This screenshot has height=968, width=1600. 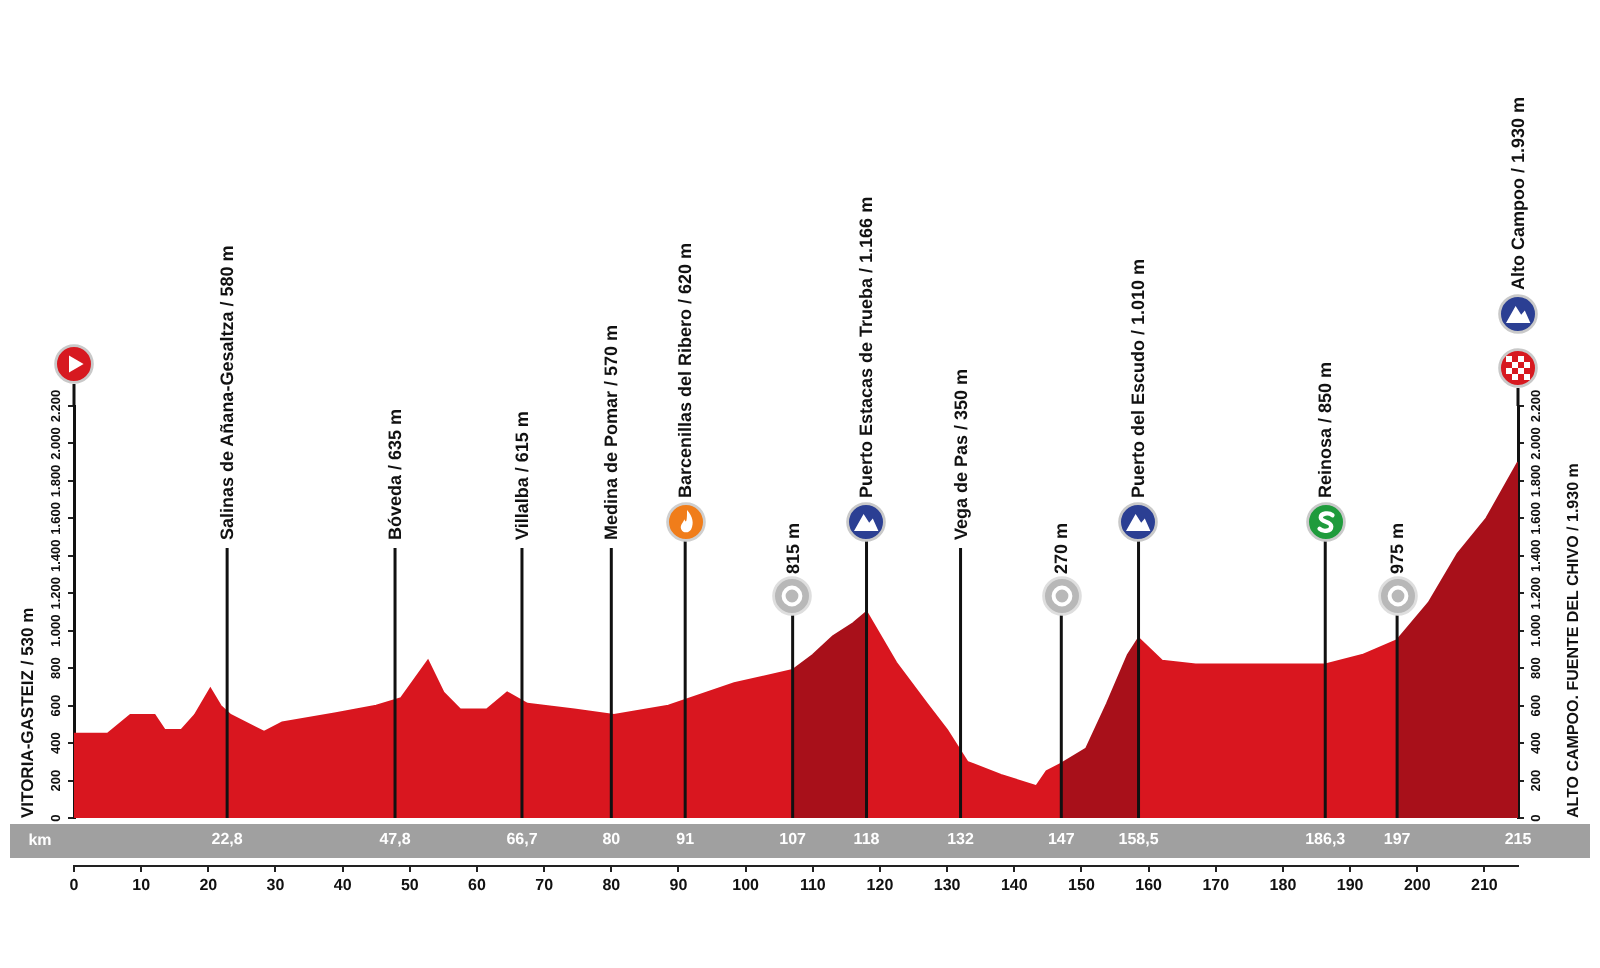 What do you see at coordinates (1417, 885) in the screenshot?
I see `x-tick-label: 200` at bounding box center [1417, 885].